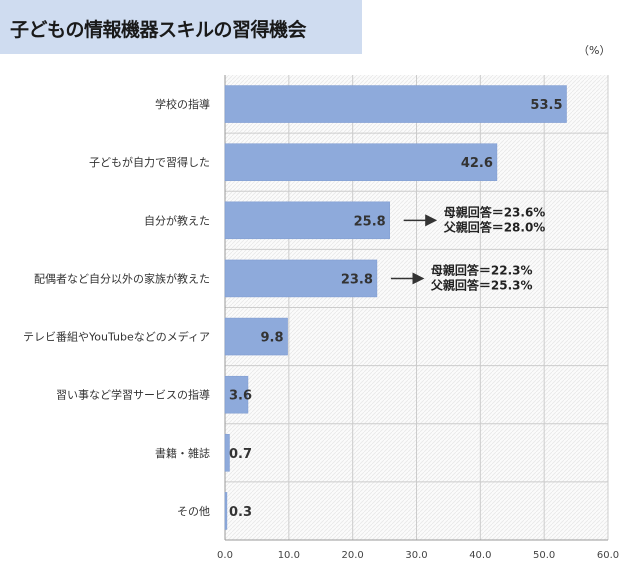 The image size is (634, 568). What do you see at coordinates (116, 337) in the screenshot?
I see `category-label: テレビ番組やYouTubeなどのメディア` at bounding box center [116, 337].